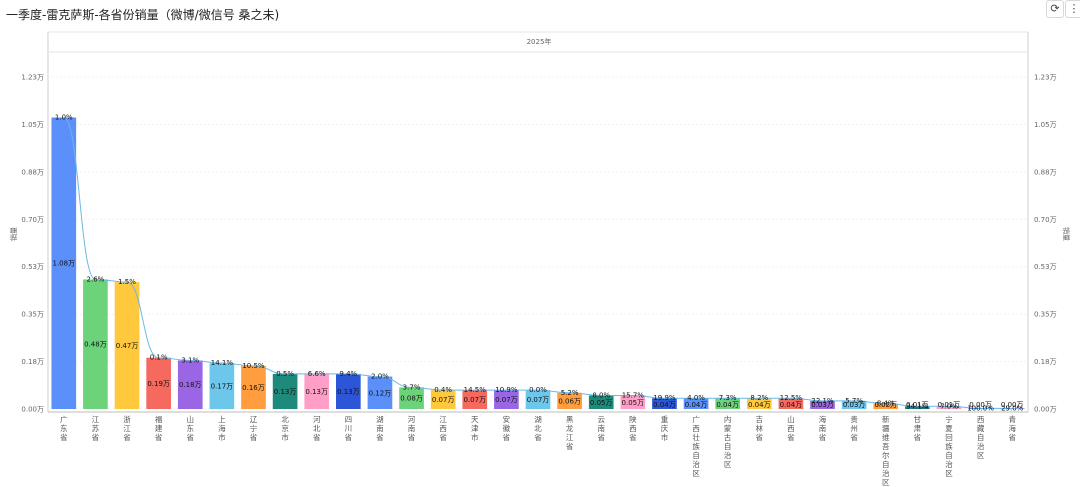 Image resolution: width=1080 pixels, height=487 pixels. I want to click on value-label: 0.02万, so click(885, 405).